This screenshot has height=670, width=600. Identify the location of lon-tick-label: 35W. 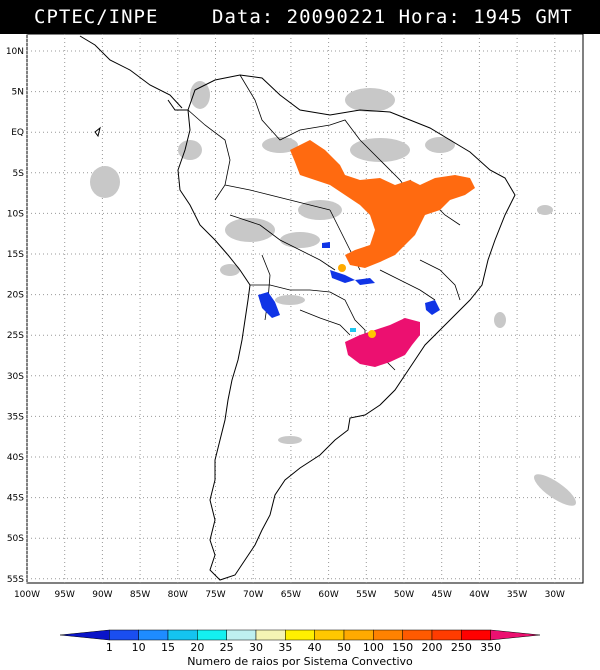
(517, 595).